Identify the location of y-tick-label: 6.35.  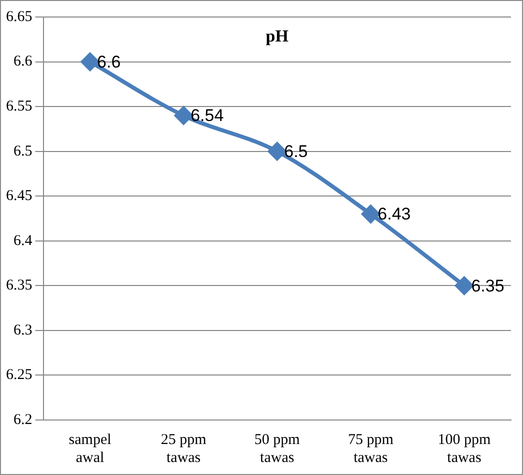
(19, 286).